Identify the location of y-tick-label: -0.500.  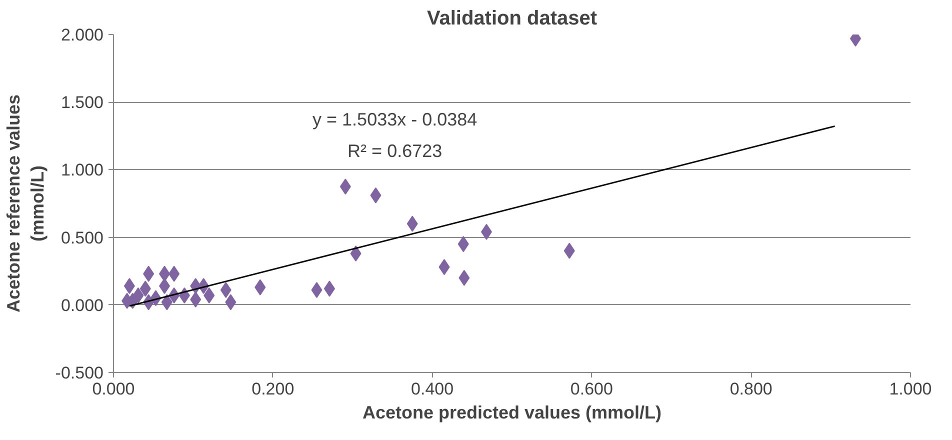
(79, 373).